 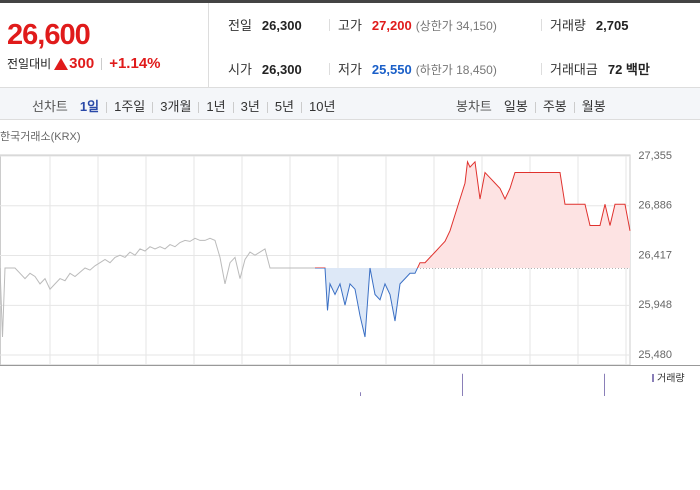 I want to click on change-amount: 300, so click(x=82, y=63).